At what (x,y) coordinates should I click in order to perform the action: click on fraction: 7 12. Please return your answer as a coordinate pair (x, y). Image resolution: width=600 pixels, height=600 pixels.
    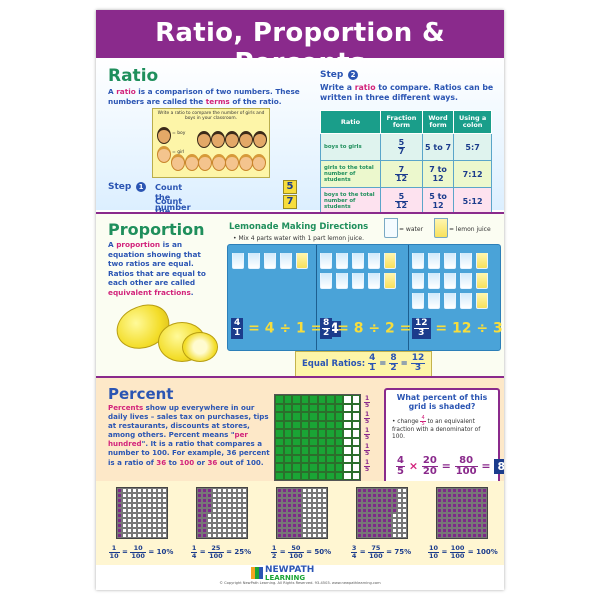
    Looking at the image, I should click on (401, 173).